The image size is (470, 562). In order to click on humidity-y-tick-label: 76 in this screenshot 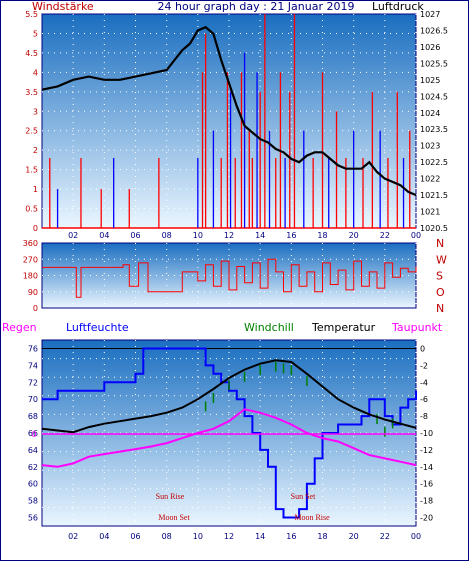, I will do `click(33, 348)`.